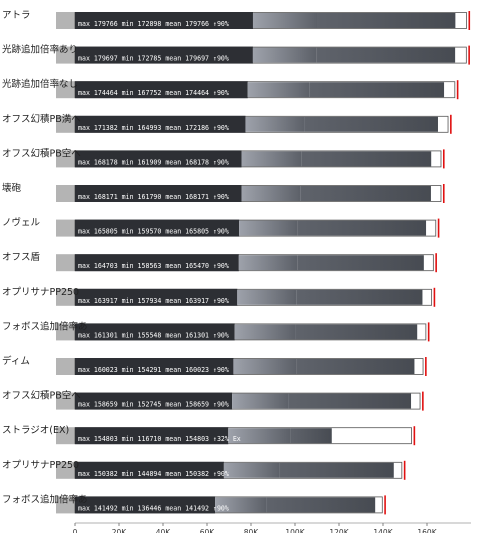  I want to click on row-stat-text: max 179766 min 172898 mean 179766 ↑90%, so click(153, 24).